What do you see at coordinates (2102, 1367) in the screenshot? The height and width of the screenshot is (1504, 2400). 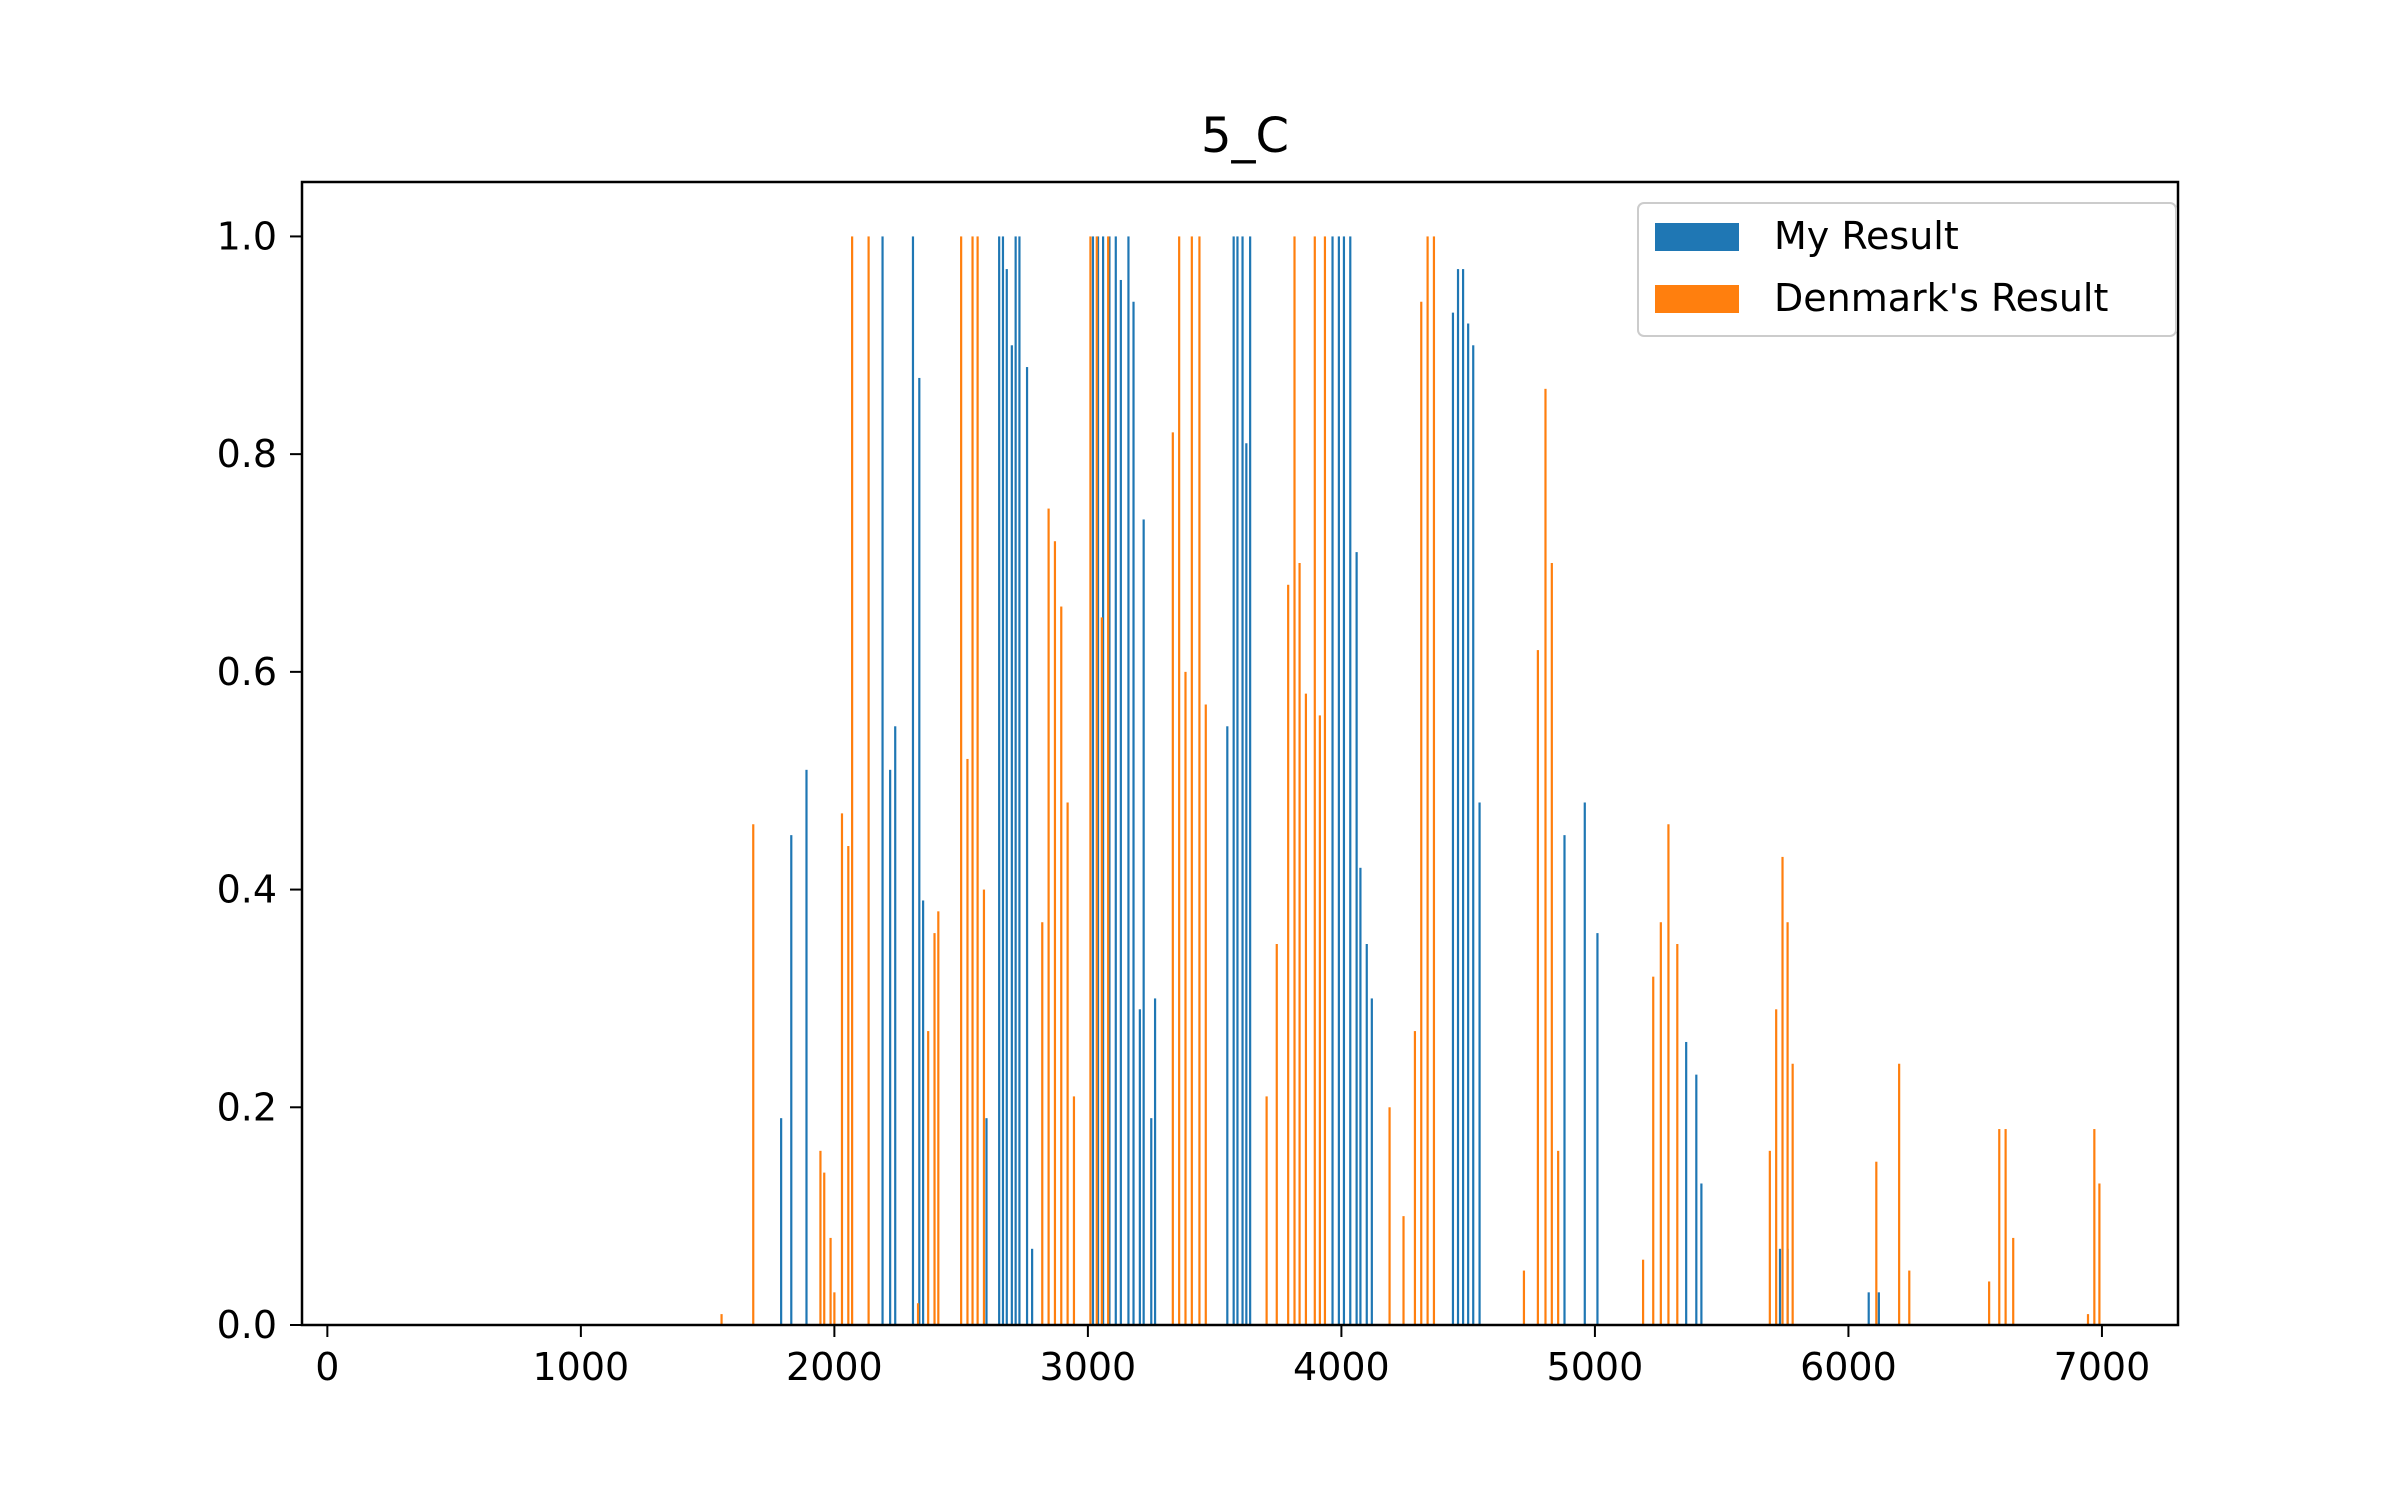 I see `x-tick-label: 7000` at bounding box center [2102, 1367].